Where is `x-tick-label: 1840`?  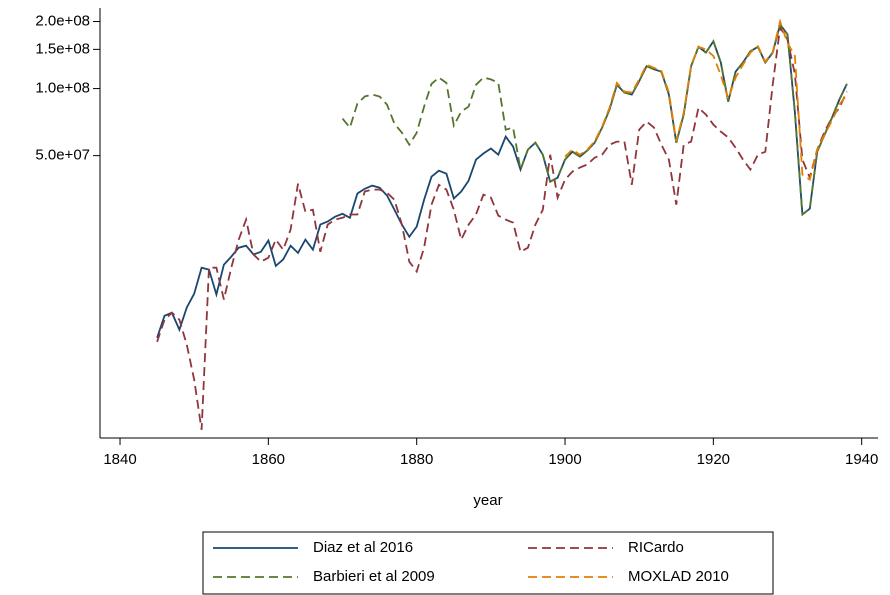 x-tick-label: 1840 is located at coordinates (119, 459).